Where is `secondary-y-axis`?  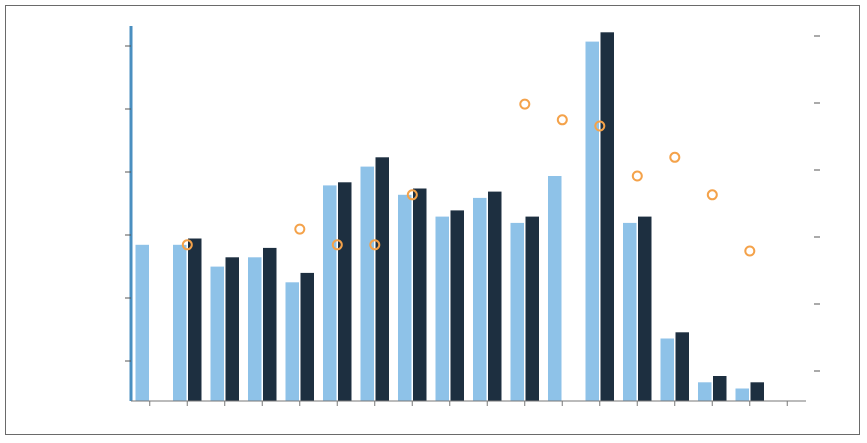 secondary-y-axis is located at coordinates (817, 203).